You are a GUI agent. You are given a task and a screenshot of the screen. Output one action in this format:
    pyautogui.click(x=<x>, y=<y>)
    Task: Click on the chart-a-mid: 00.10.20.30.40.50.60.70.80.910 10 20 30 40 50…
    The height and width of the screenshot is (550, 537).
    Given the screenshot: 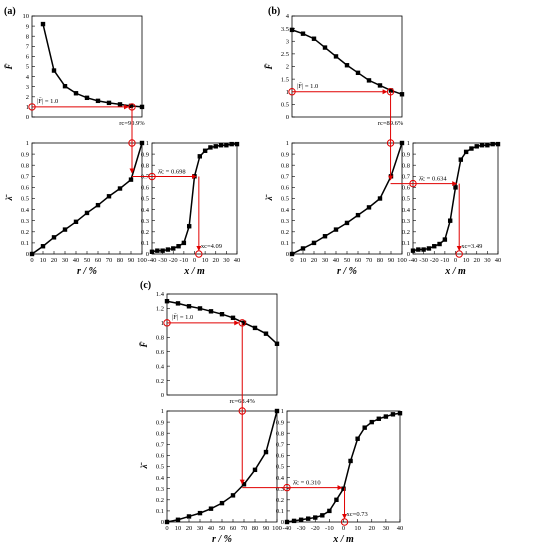 What is the action you would take?
    pyautogui.click(x=75, y=208)
    